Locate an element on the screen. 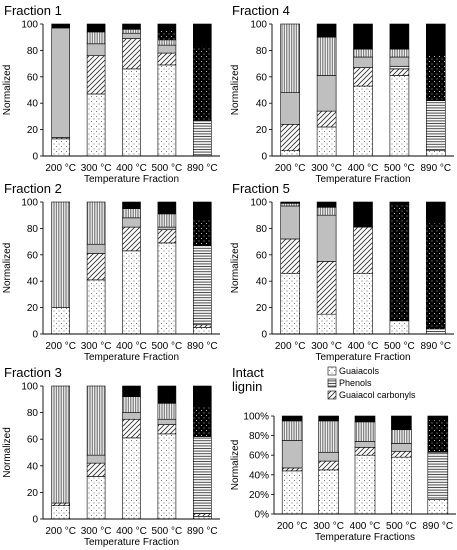 The image size is (457, 550). legend-swatch is located at coordinates (332, 395).